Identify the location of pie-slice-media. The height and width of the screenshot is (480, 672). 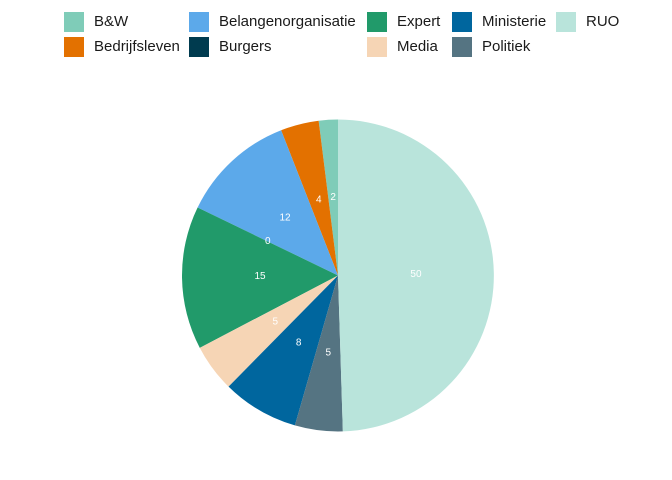
(268, 331).